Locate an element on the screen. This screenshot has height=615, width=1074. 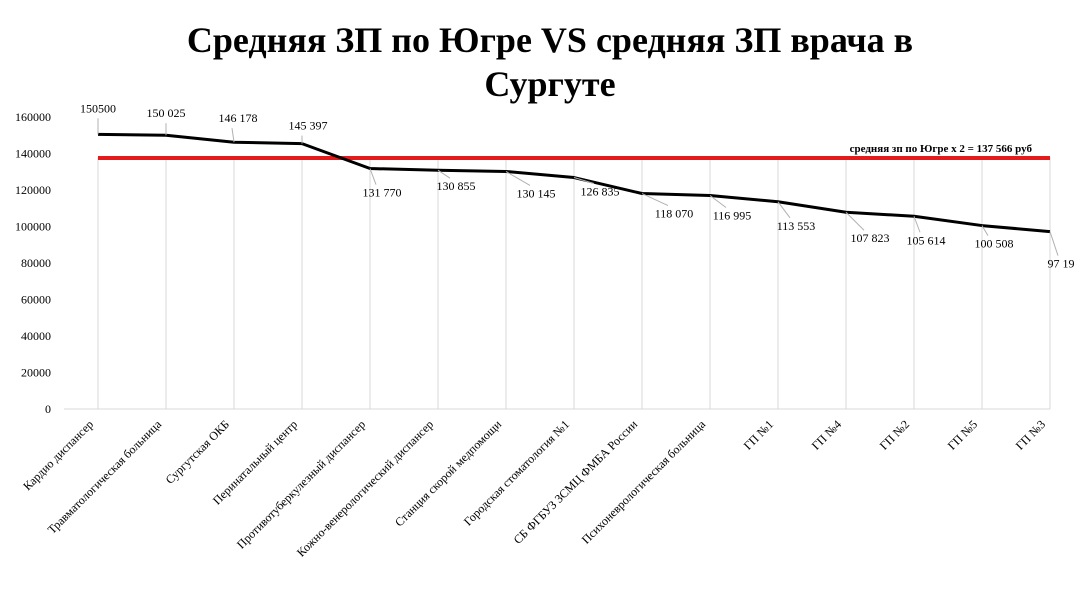
data-label: 130 855 is located at coordinates (456, 186).